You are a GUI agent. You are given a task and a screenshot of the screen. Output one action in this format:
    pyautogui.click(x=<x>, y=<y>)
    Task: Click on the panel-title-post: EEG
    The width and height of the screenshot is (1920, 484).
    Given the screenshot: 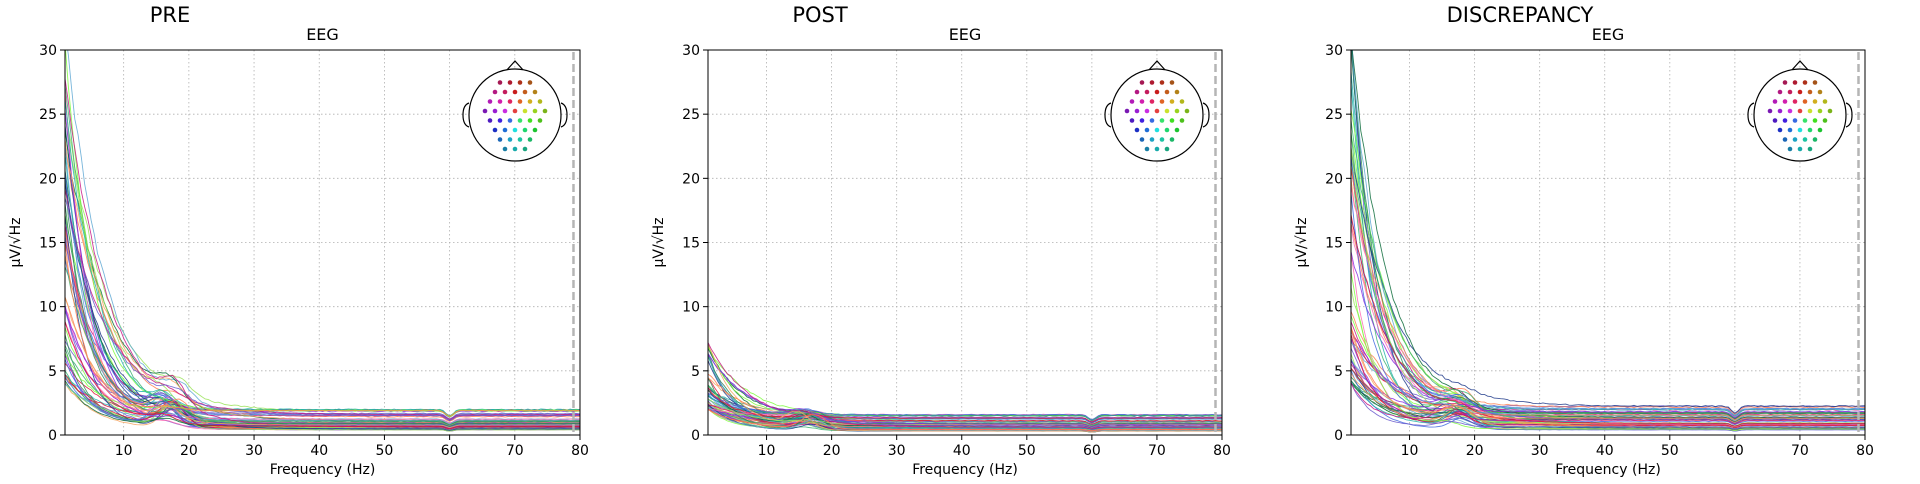 What is the action you would take?
    pyautogui.click(x=965, y=34)
    